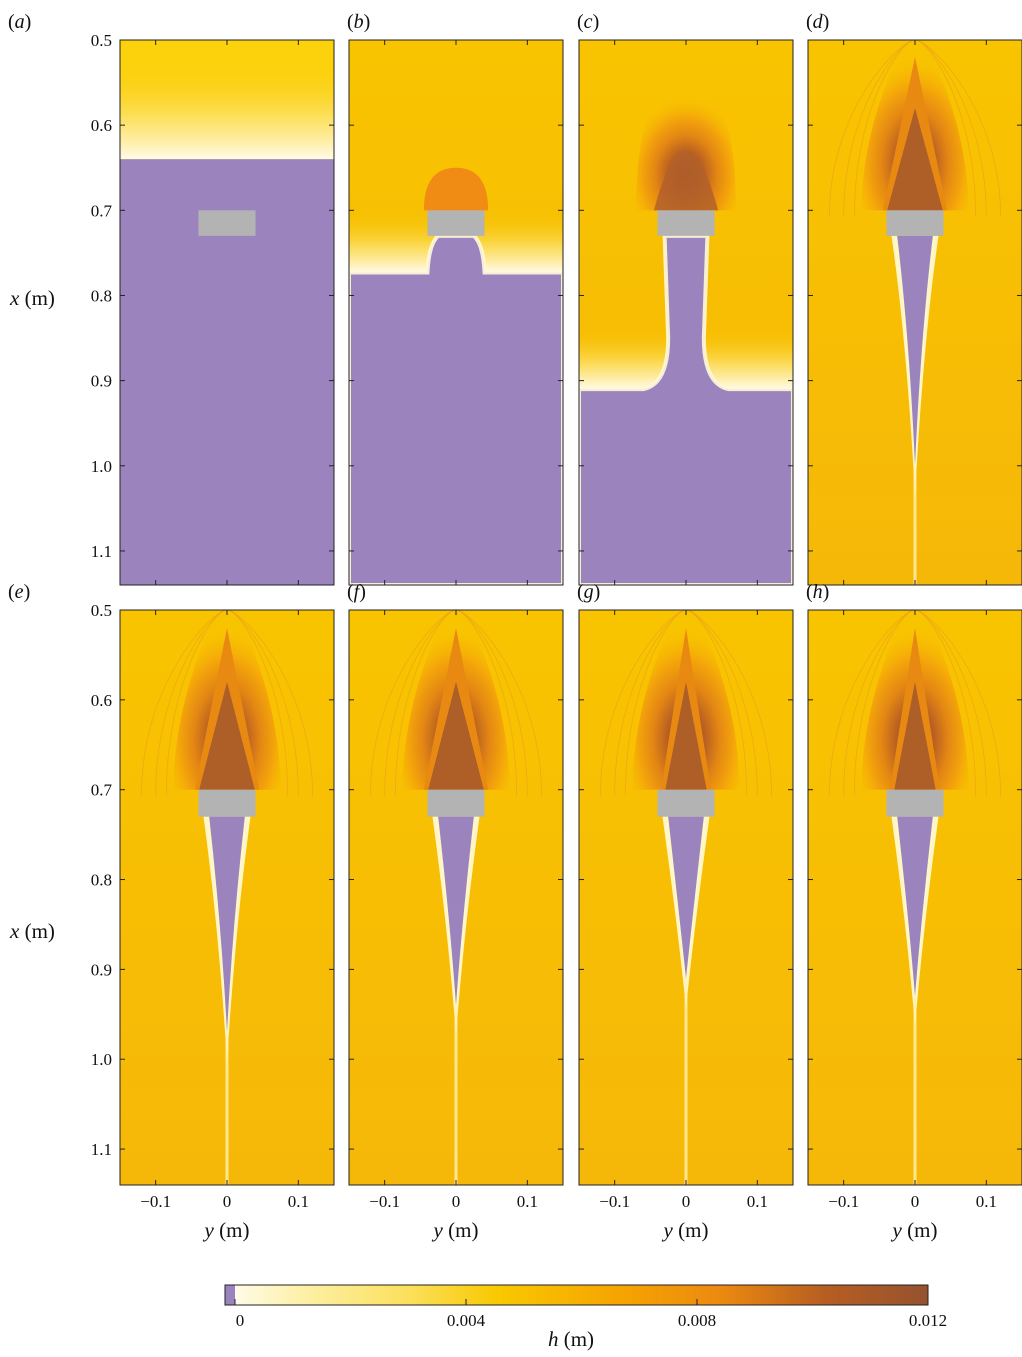  What do you see at coordinates (585, 1317) in the screenshot?
I see `colorbar: 0 0.004 0.008 0.012 h (m)` at bounding box center [585, 1317].